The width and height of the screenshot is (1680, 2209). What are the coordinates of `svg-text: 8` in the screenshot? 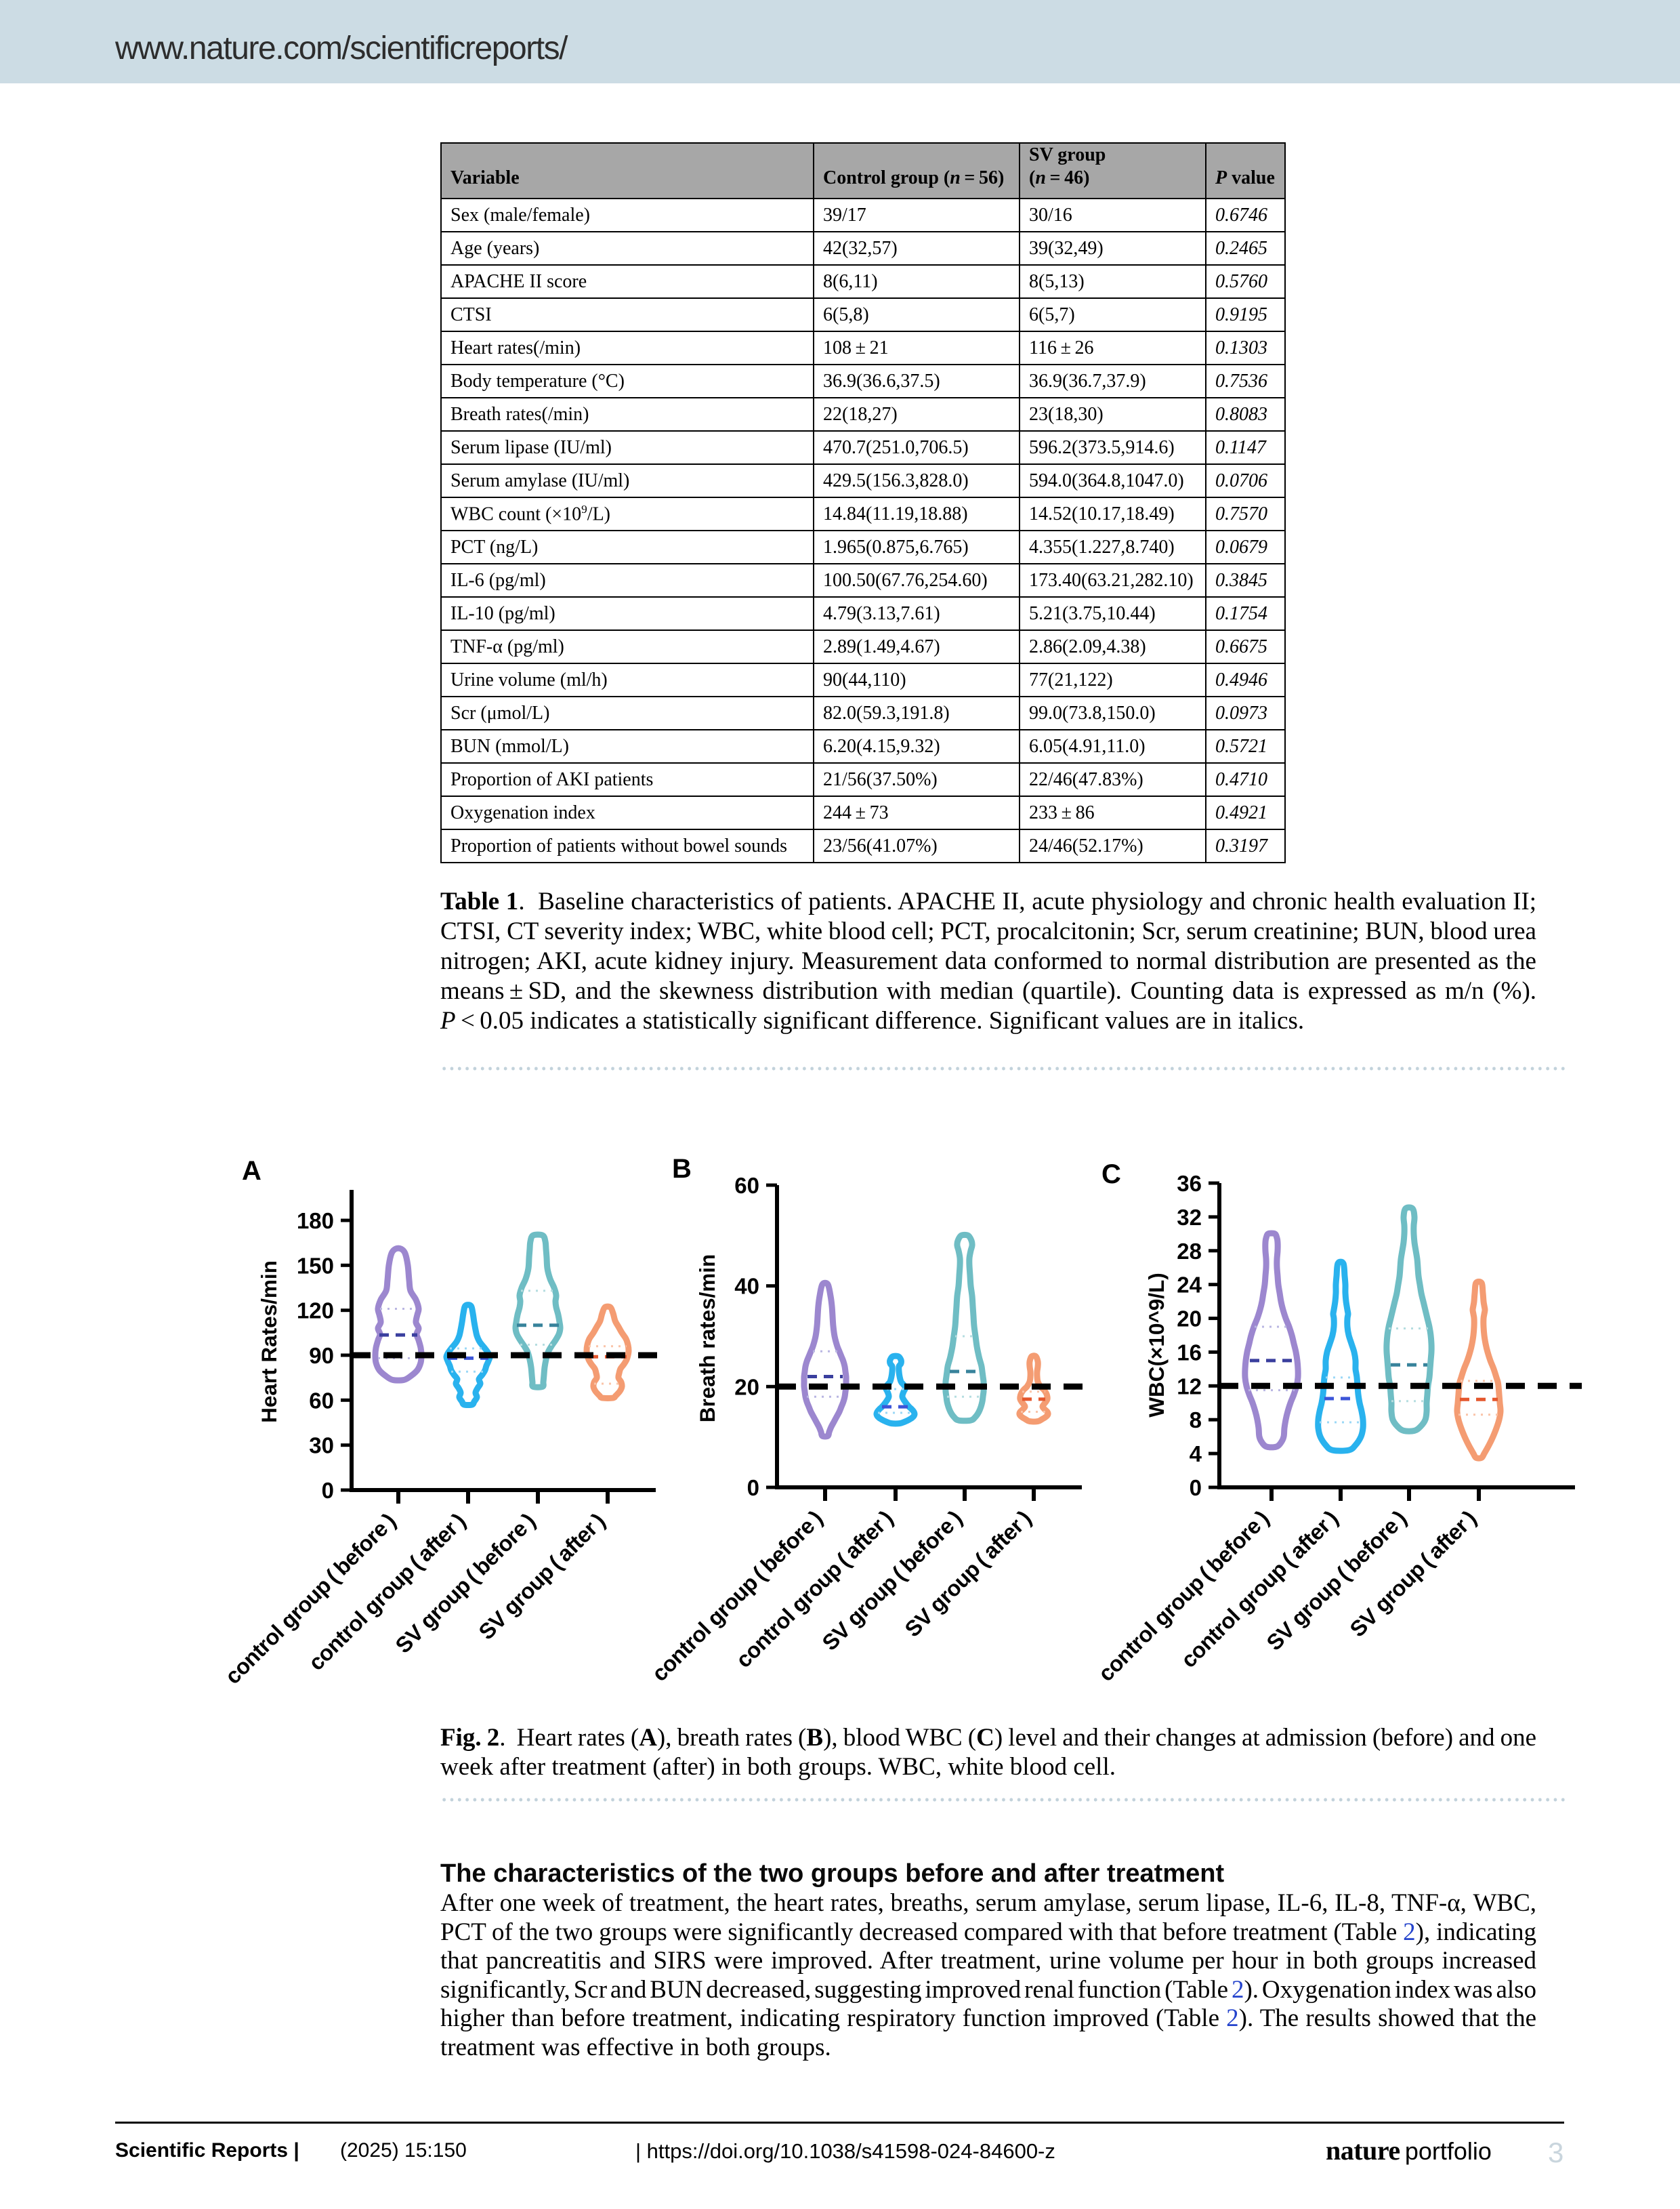 It's located at (1196, 1419).